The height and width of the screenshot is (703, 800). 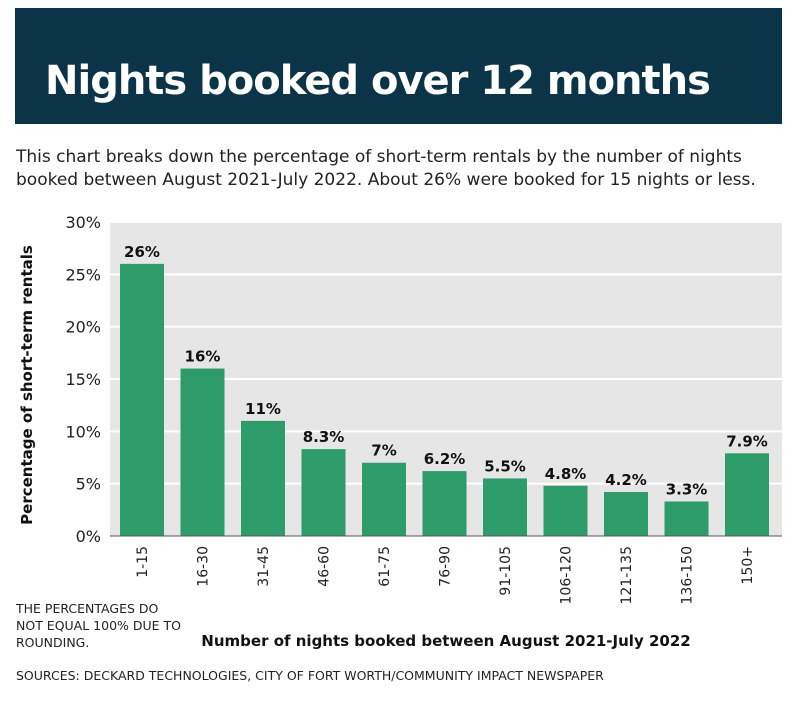 What do you see at coordinates (505, 466) in the screenshot?
I see `data-label: 5.5%` at bounding box center [505, 466].